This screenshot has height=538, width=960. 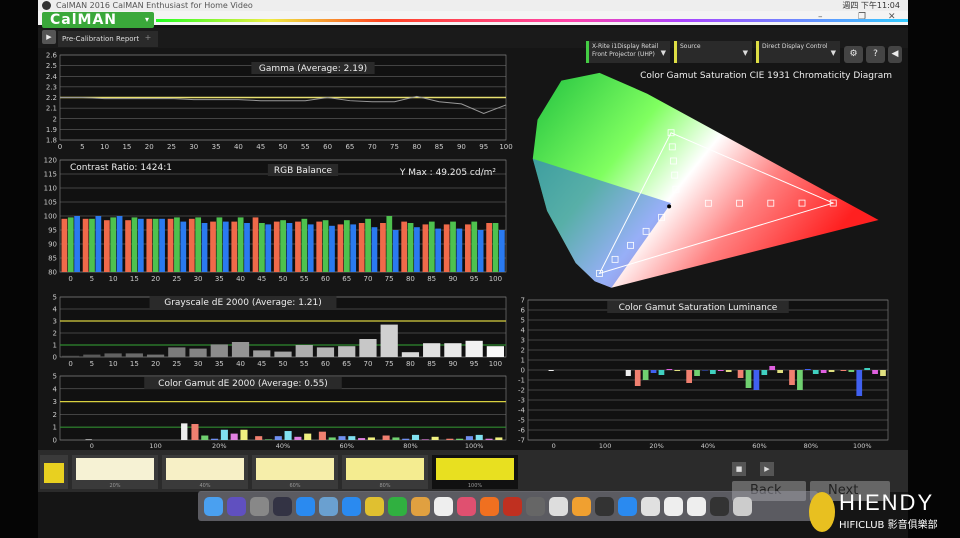 I want to click on swatch-80: 80%, so click(x=385, y=472).